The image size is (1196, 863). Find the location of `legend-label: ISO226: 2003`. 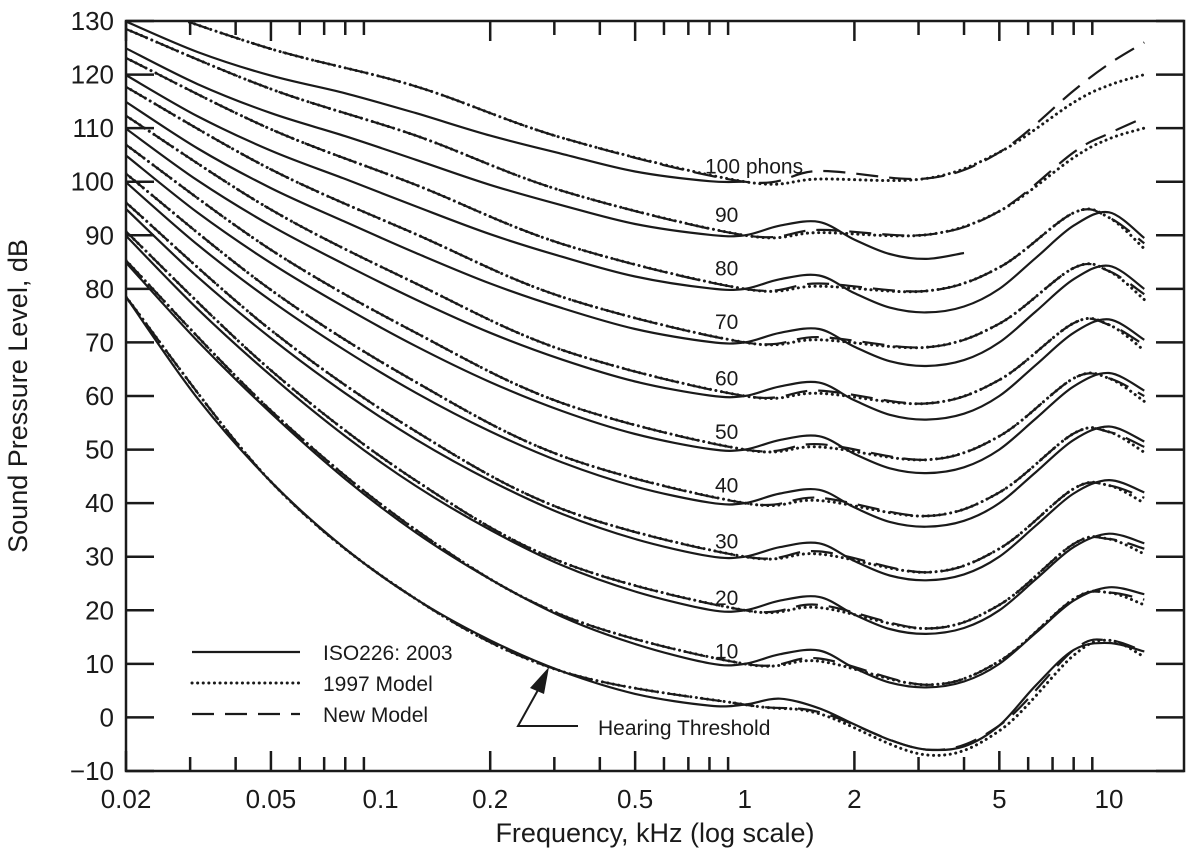

legend-label: ISO226: 2003 is located at coordinates (388, 653).